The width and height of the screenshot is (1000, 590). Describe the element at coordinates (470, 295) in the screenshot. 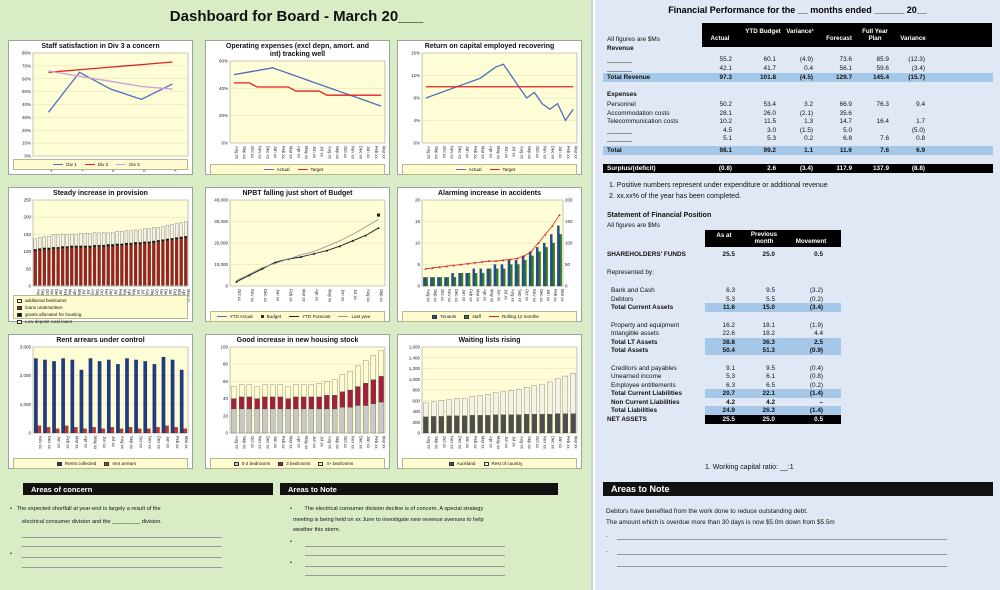

I see `x-tick-label: Feb xx` at that location.